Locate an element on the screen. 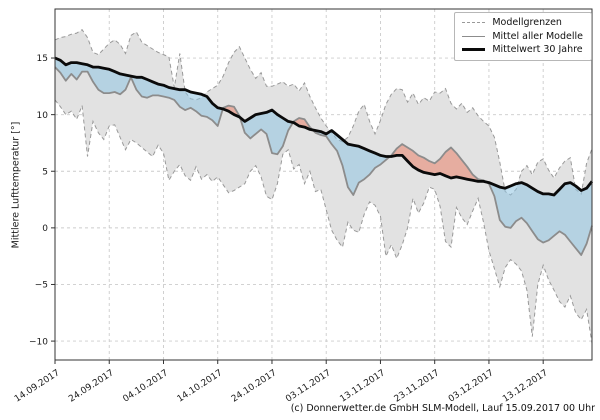  y-tick-label: 0 is located at coordinates (45, 229).